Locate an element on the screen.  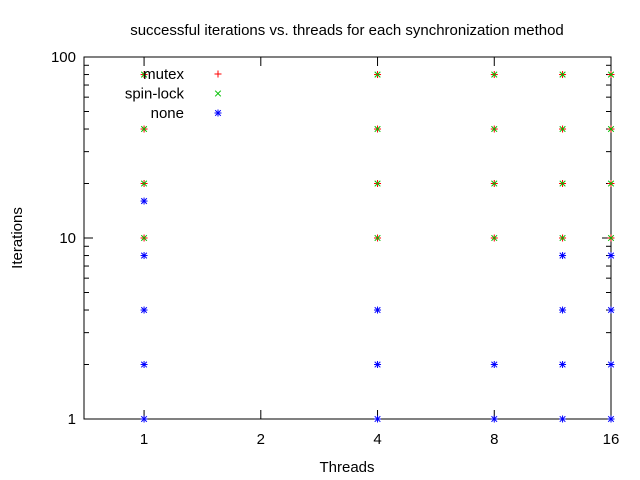
x-tick-label: 8 is located at coordinates (494, 439).